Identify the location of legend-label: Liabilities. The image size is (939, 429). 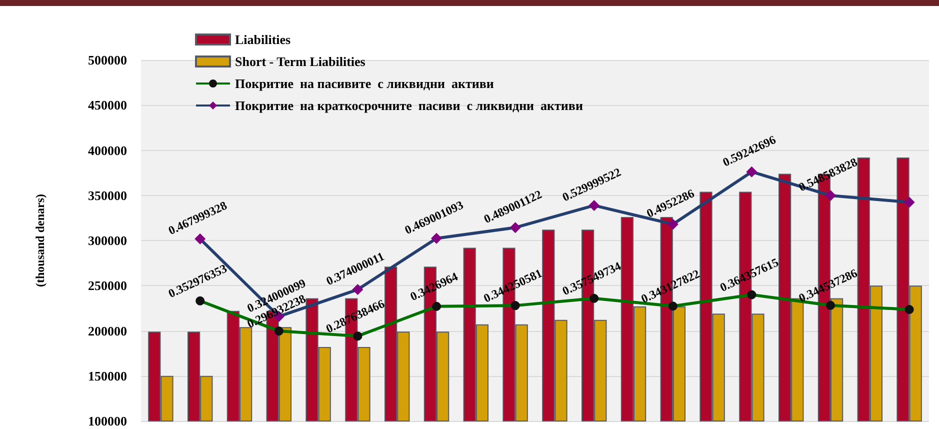
(263, 39).